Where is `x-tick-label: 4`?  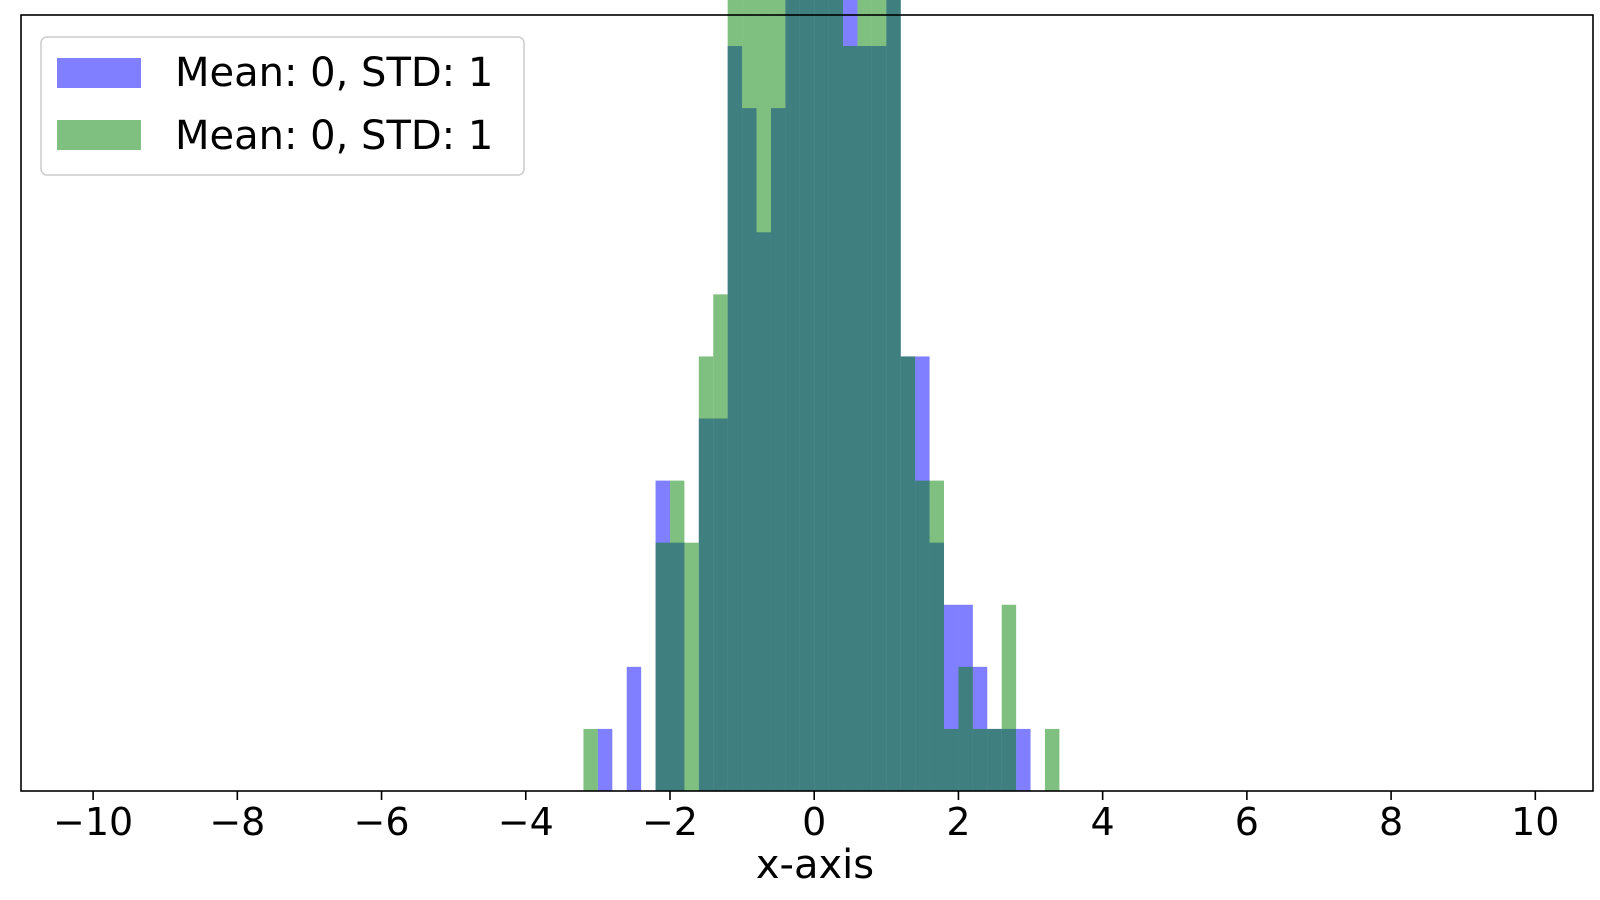 x-tick-label: 4 is located at coordinates (1103, 822).